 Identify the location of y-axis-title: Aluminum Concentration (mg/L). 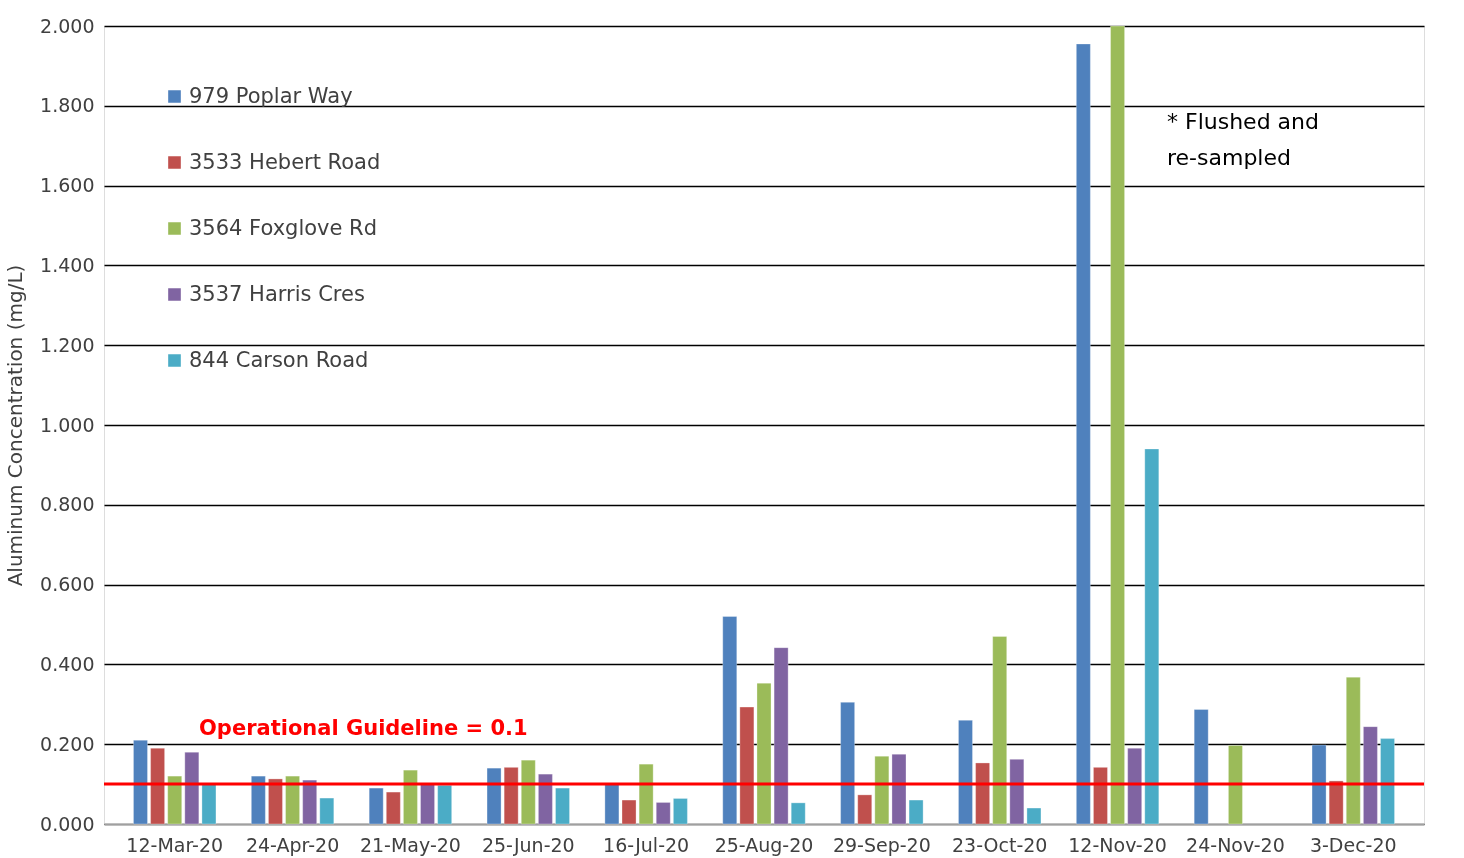
(15, 425).